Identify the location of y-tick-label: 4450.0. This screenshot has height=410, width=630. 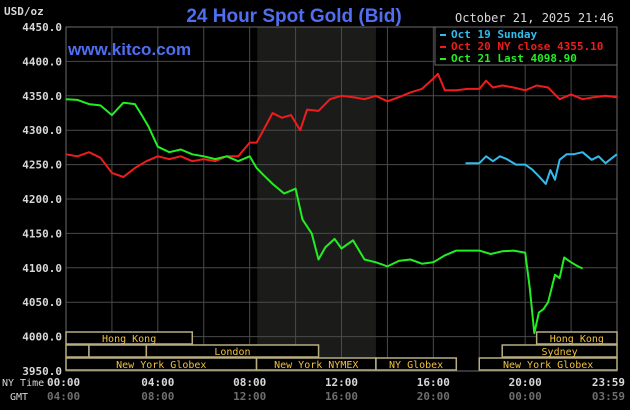
(42, 27).